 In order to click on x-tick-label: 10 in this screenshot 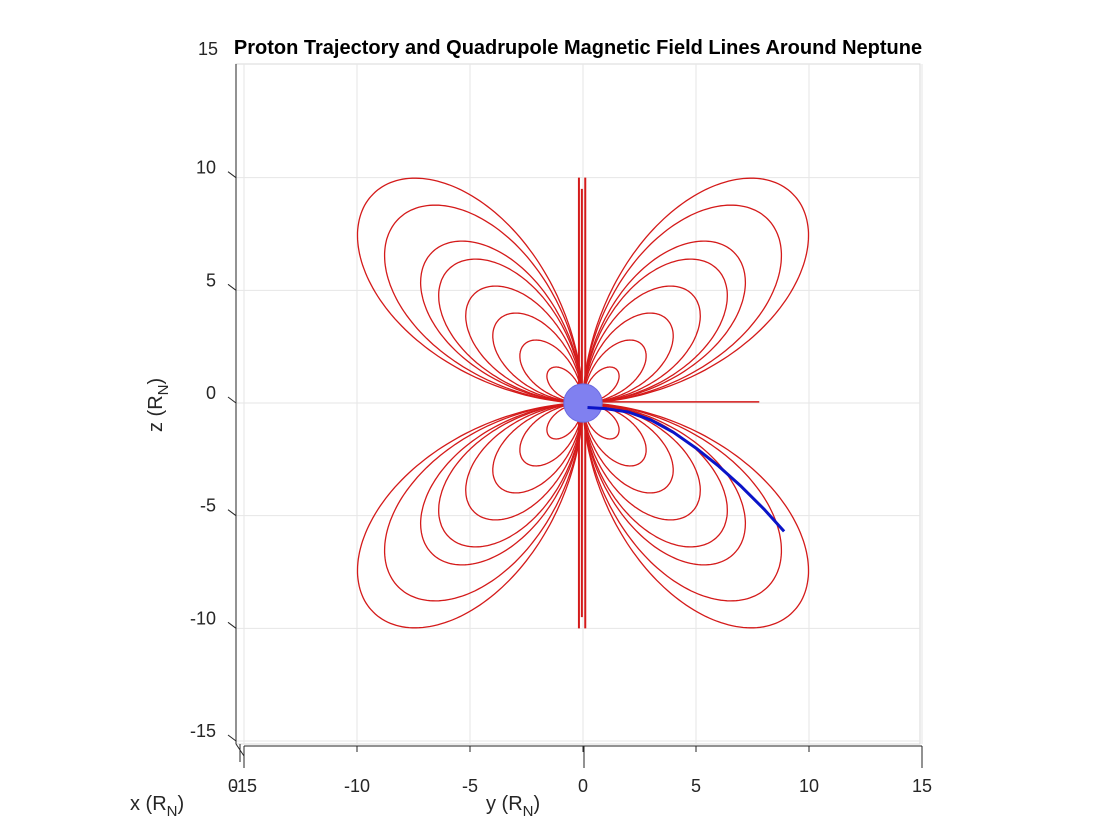, I will do `click(809, 786)`.